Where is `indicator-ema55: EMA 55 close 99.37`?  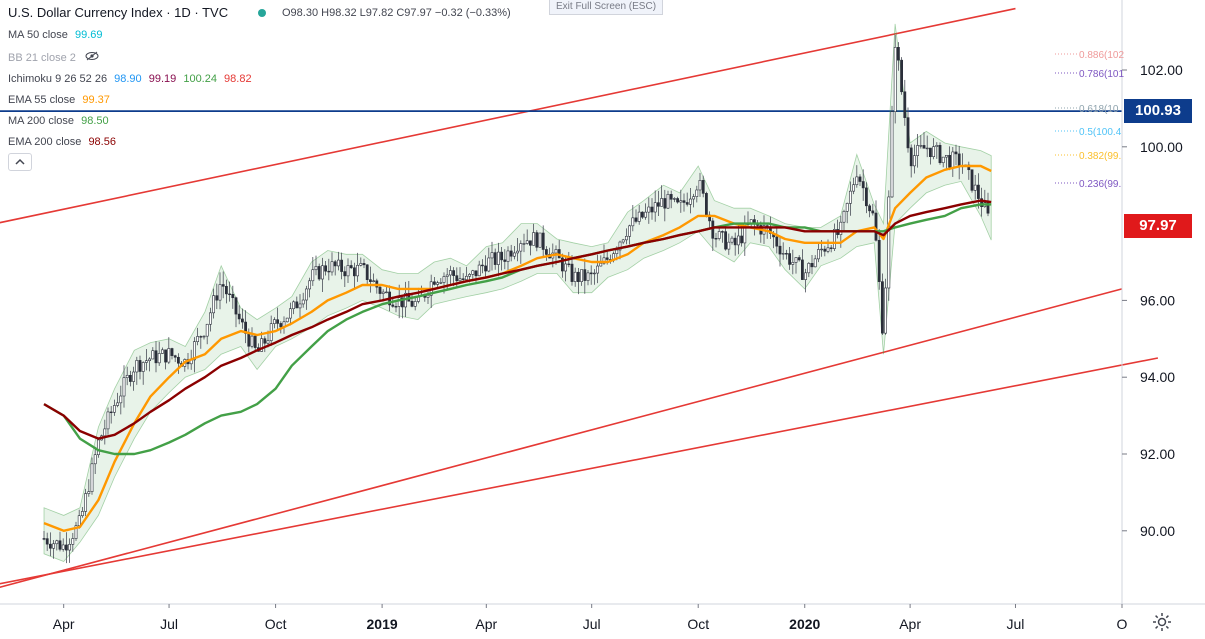 indicator-ema55: EMA 55 close 99.37 is located at coordinates (59, 100).